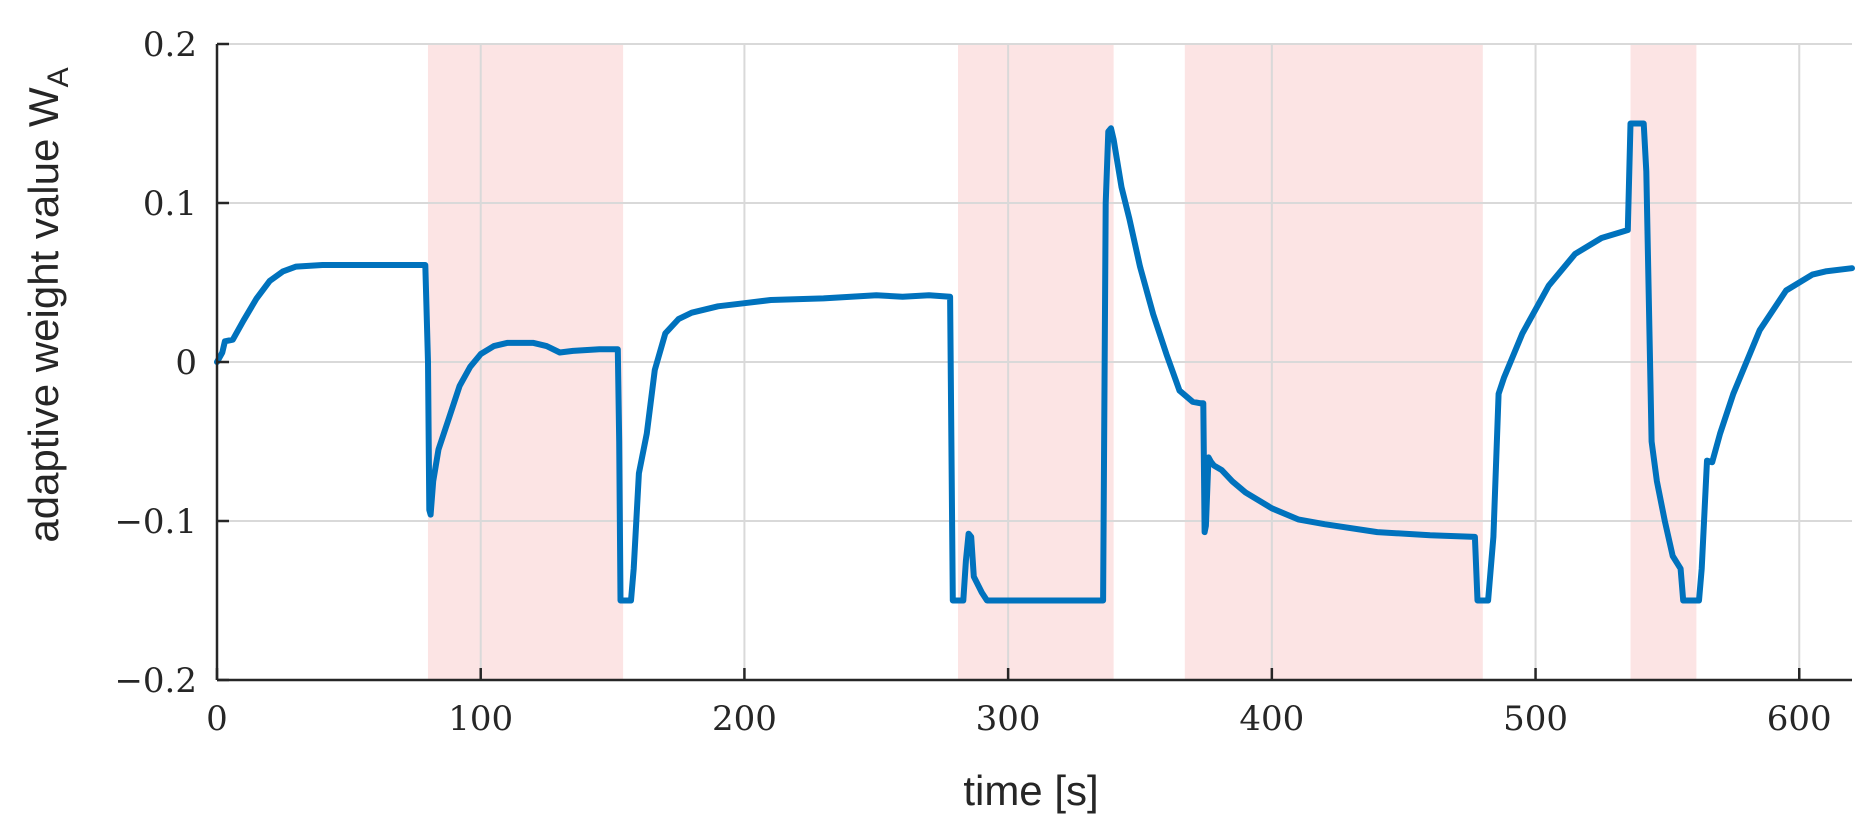 This screenshot has width=1866, height=832. What do you see at coordinates (186, 363) in the screenshot?
I see `y-tick-label-2: 0` at bounding box center [186, 363].